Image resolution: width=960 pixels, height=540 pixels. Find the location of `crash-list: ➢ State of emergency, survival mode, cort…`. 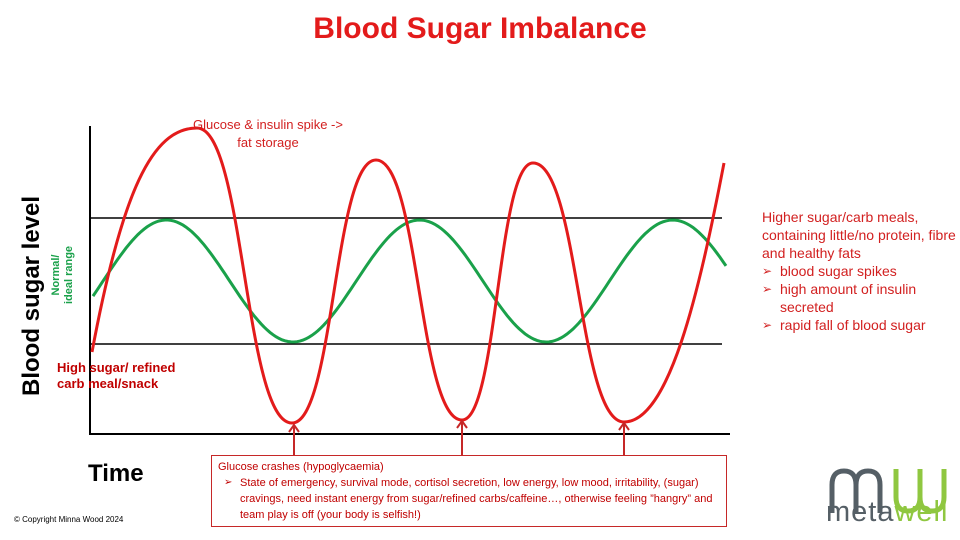

crash-list: ➢ State of emergency, survival mode, cort… is located at coordinates (469, 499).